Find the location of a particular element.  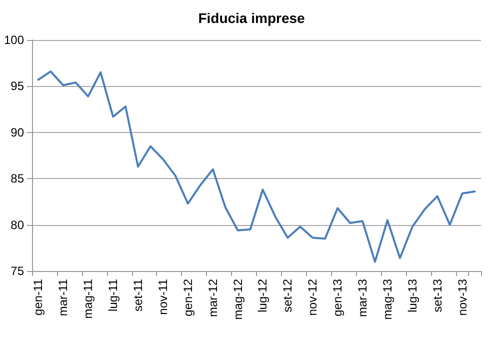

x-tick-label: gen-11 is located at coordinates (38, 297).